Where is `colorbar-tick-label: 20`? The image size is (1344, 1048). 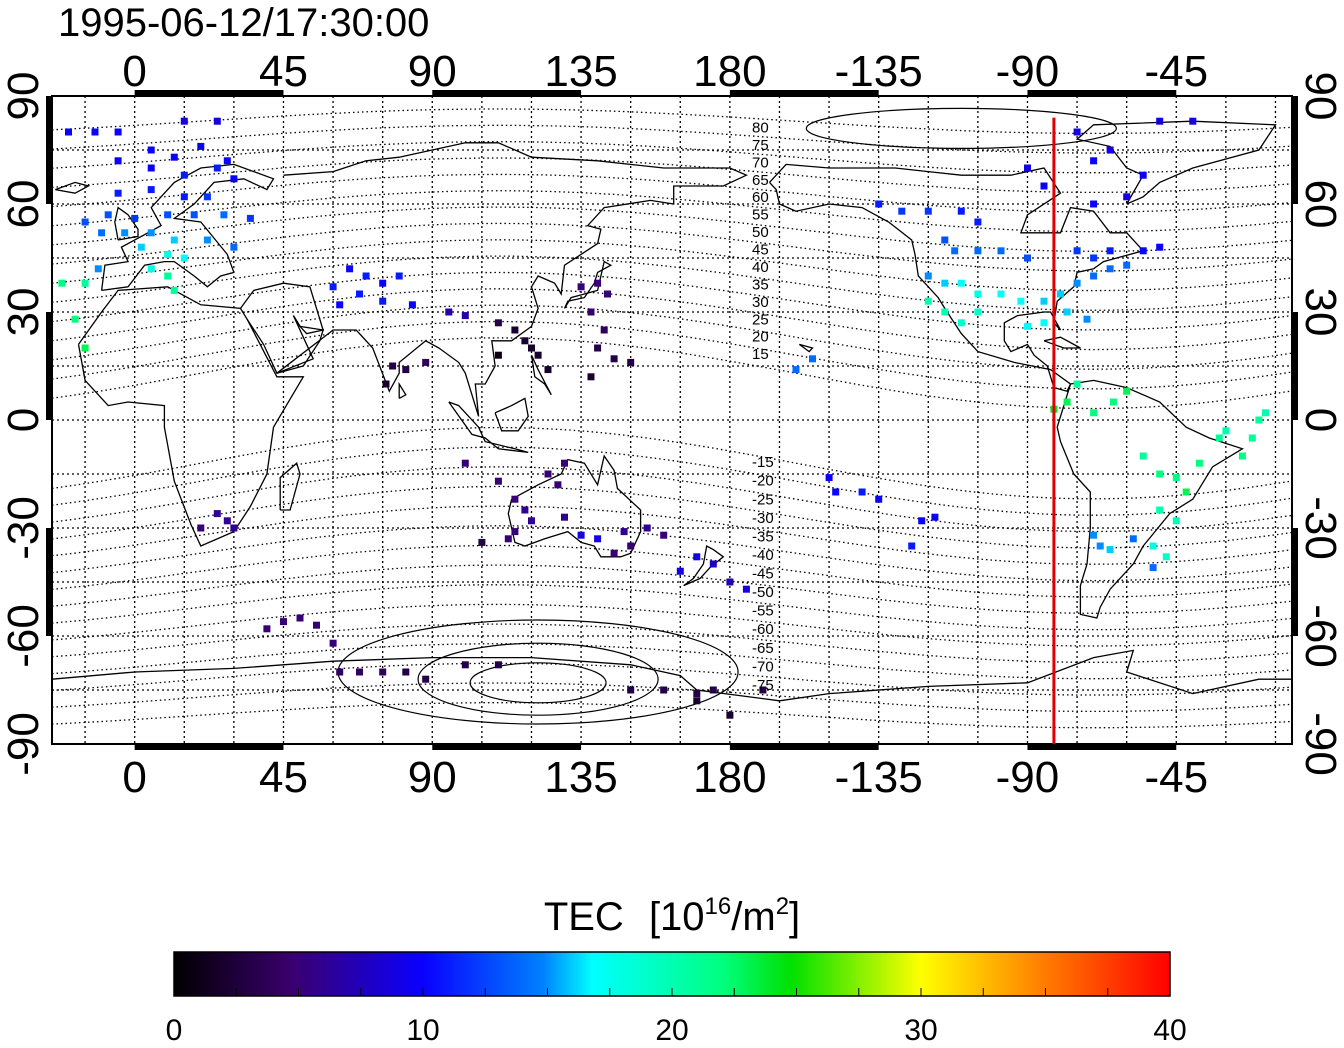 colorbar-tick-label: 20 is located at coordinates (671, 1030).